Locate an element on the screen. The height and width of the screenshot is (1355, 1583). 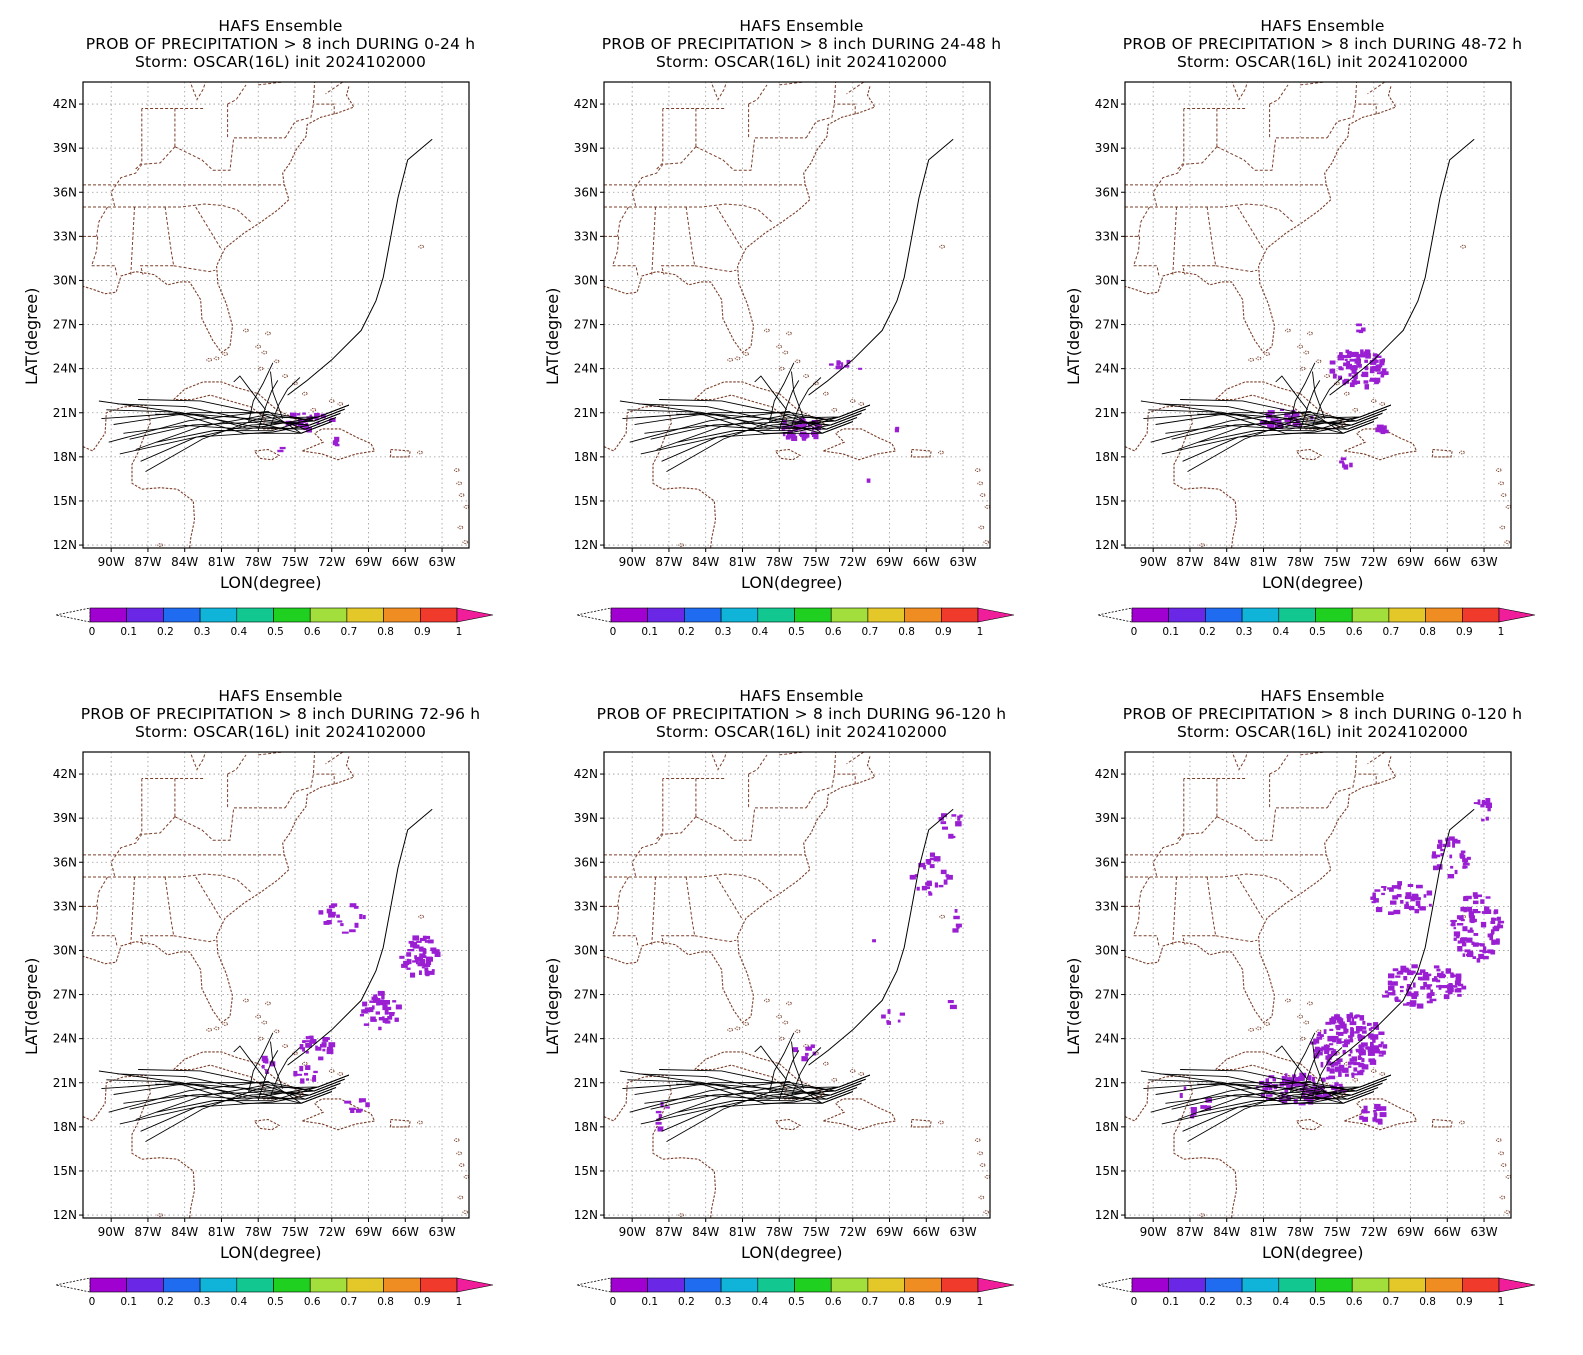
lon-tick-label: 66W is located at coordinates (926, 562).